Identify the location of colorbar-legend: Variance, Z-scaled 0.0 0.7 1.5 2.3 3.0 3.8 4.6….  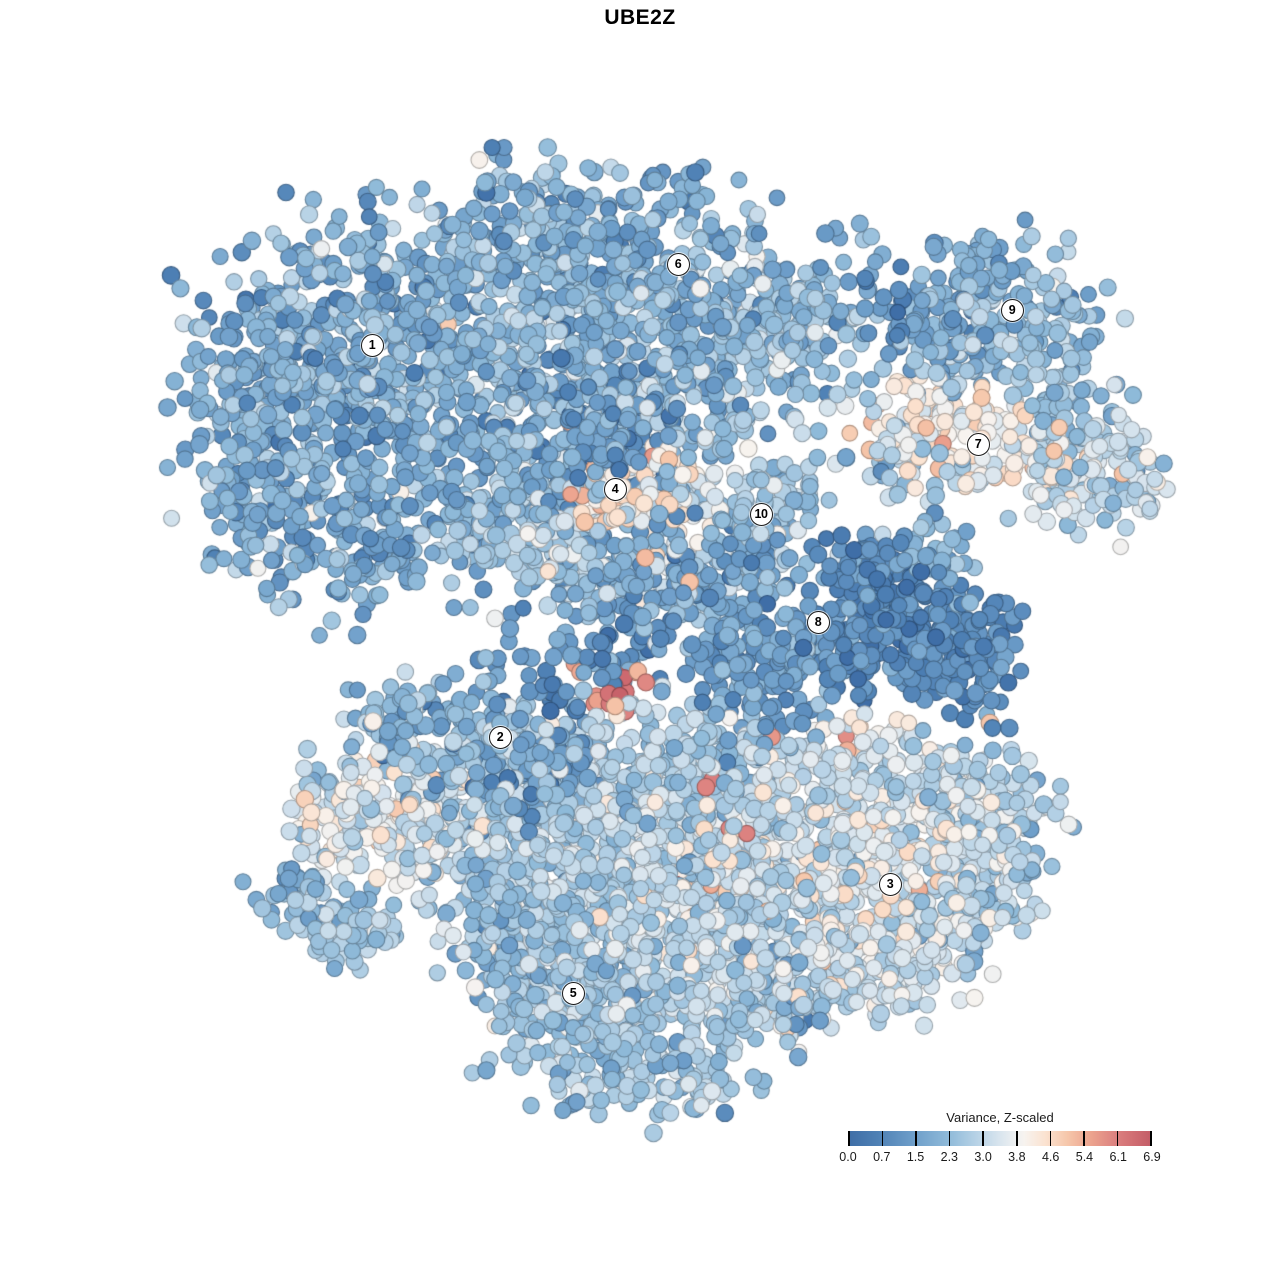
(999, 1138).